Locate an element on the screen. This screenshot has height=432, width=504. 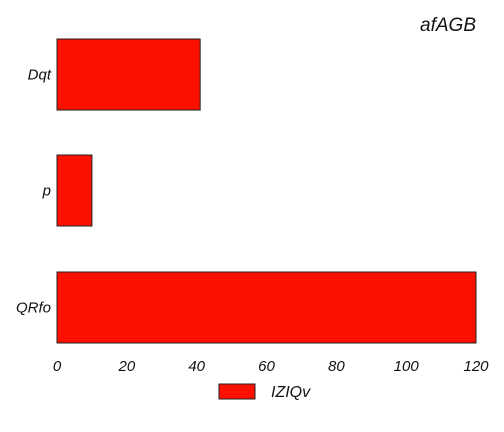
x-tick-label: 80 is located at coordinates (336, 366).